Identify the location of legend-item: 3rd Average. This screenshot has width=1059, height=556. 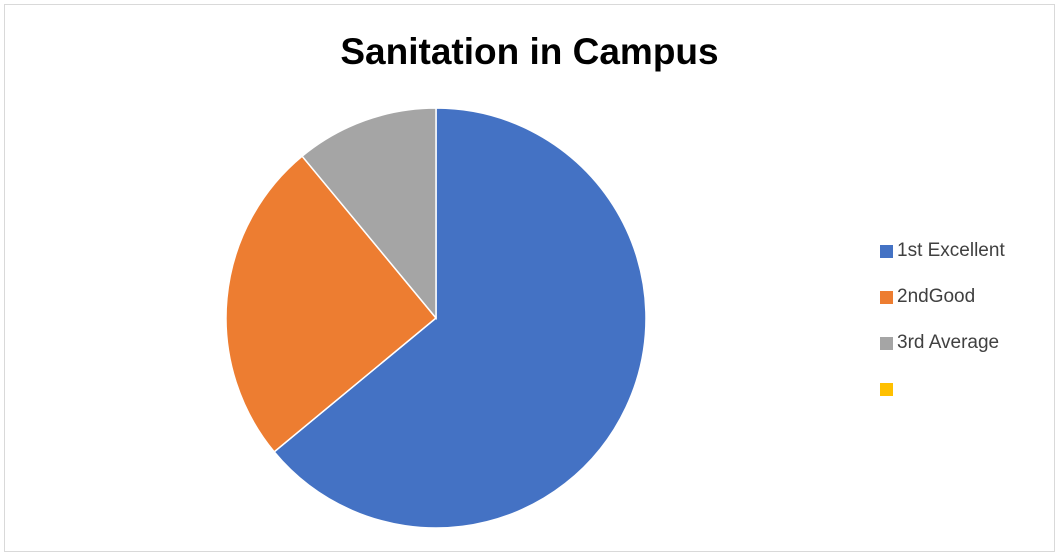
(965, 343).